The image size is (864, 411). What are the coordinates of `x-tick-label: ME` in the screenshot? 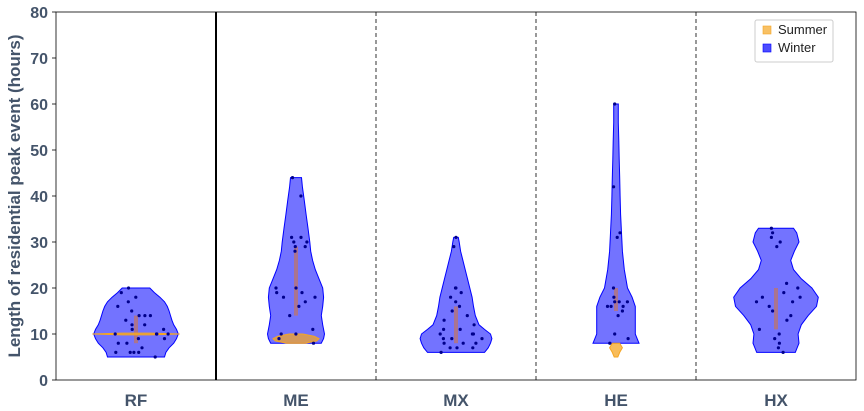 It's located at (296, 400).